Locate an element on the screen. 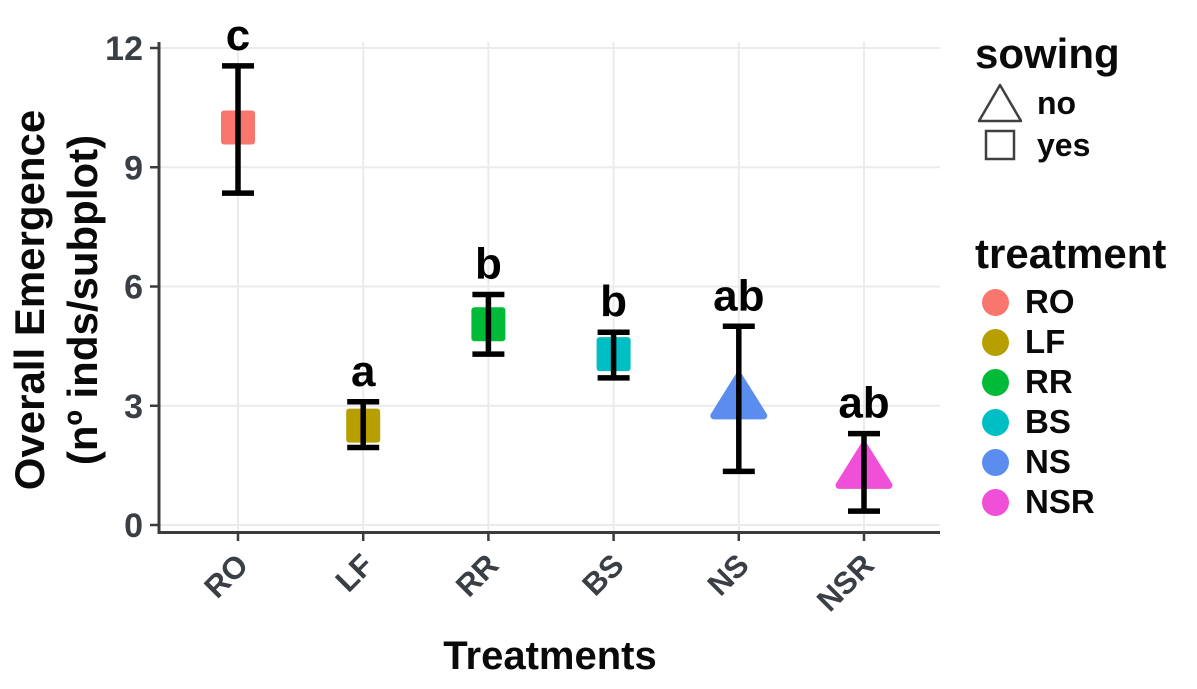  legend-treatment-bs-label: BS is located at coordinates (1048, 421).